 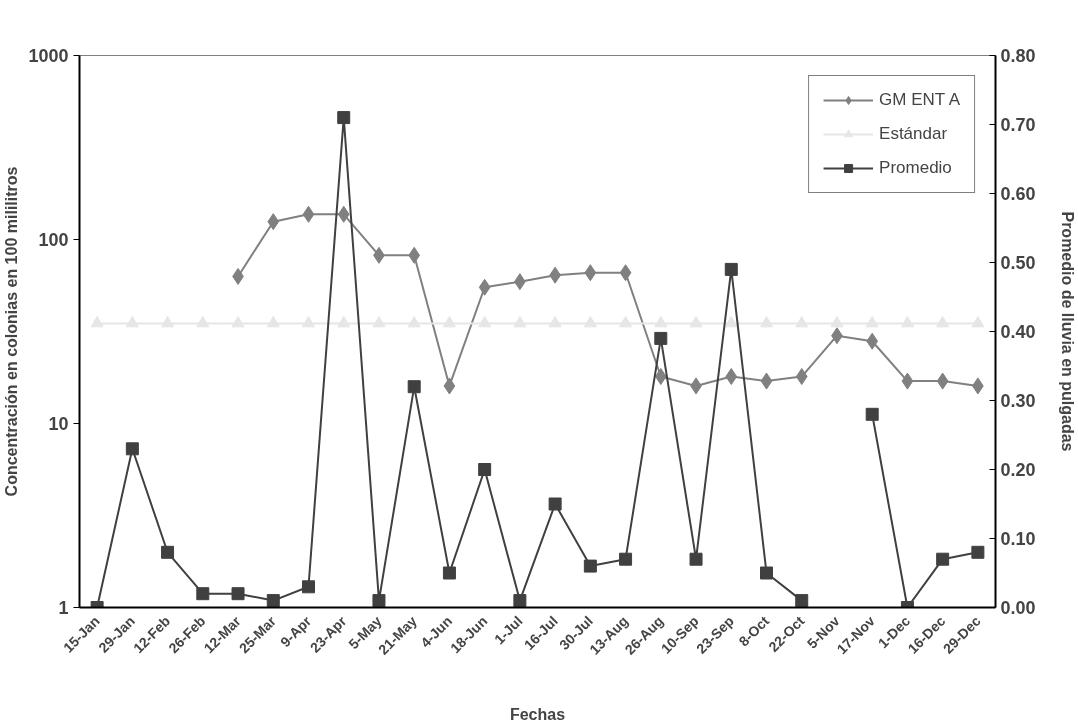 What do you see at coordinates (537, 715) in the screenshot?
I see `x-axis-title: Fechas` at bounding box center [537, 715].